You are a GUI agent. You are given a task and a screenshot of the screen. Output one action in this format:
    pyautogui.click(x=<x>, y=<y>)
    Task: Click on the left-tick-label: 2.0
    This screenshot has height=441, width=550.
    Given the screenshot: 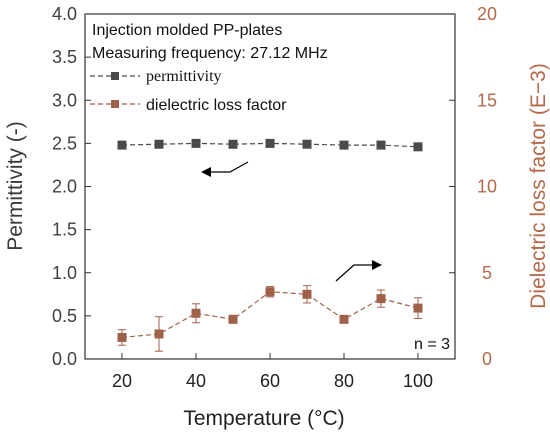 What is the action you would take?
    pyautogui.click(x=64, y=187)
    